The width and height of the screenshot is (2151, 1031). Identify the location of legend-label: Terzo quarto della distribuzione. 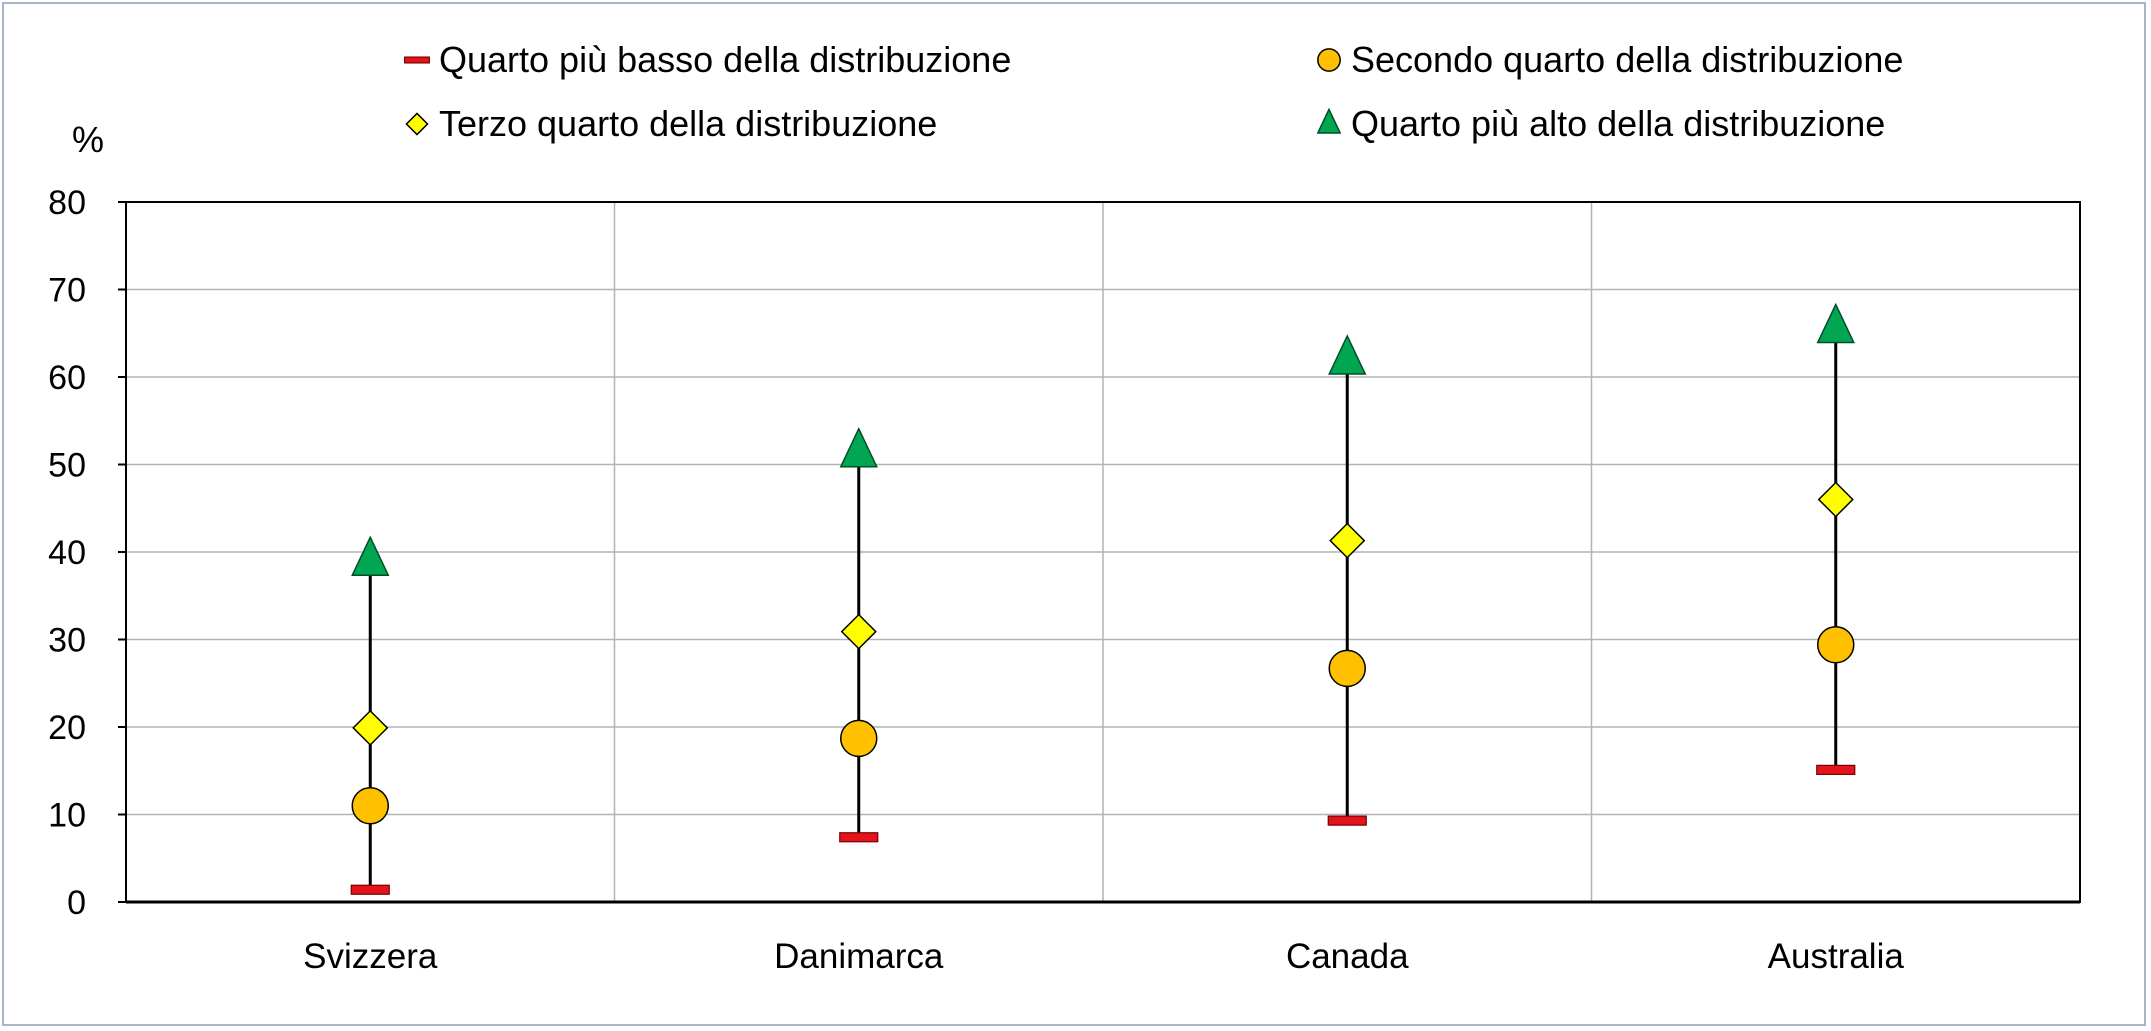
(688, 123).